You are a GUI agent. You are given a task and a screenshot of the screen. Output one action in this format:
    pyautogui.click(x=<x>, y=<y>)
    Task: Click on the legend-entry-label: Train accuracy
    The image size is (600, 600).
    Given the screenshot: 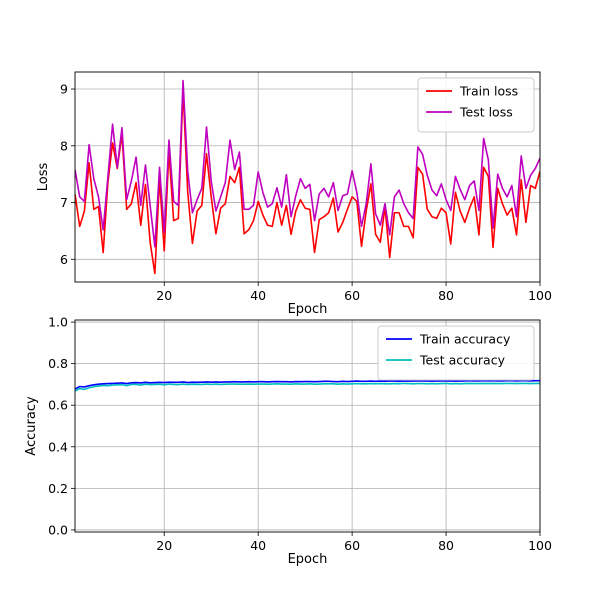 What is the action you would take?
    pyautogui.click(x=465, y=339)
    